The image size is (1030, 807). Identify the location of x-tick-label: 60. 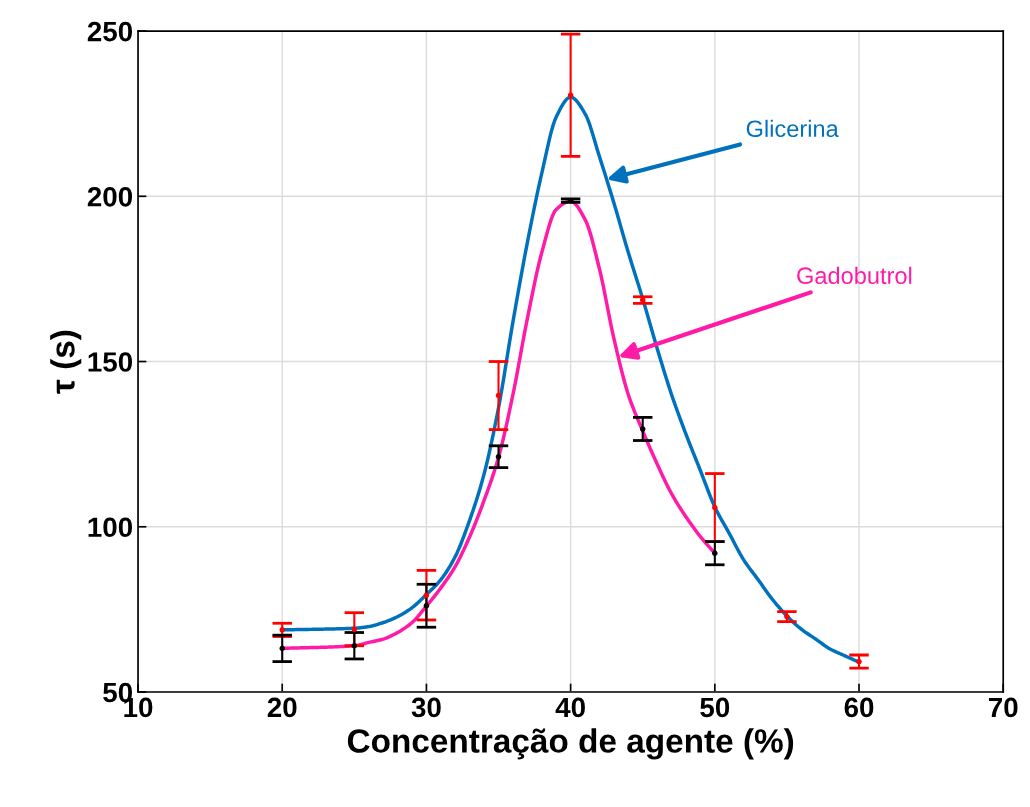
(859, 707).